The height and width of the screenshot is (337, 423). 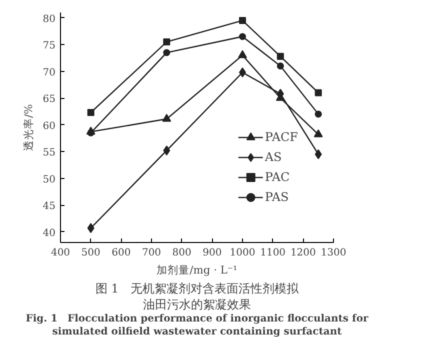 What do you see at coordinates (90, 253) in the screenshot?
I see `x-tick-label: 500` at bounding box center [90, 253].